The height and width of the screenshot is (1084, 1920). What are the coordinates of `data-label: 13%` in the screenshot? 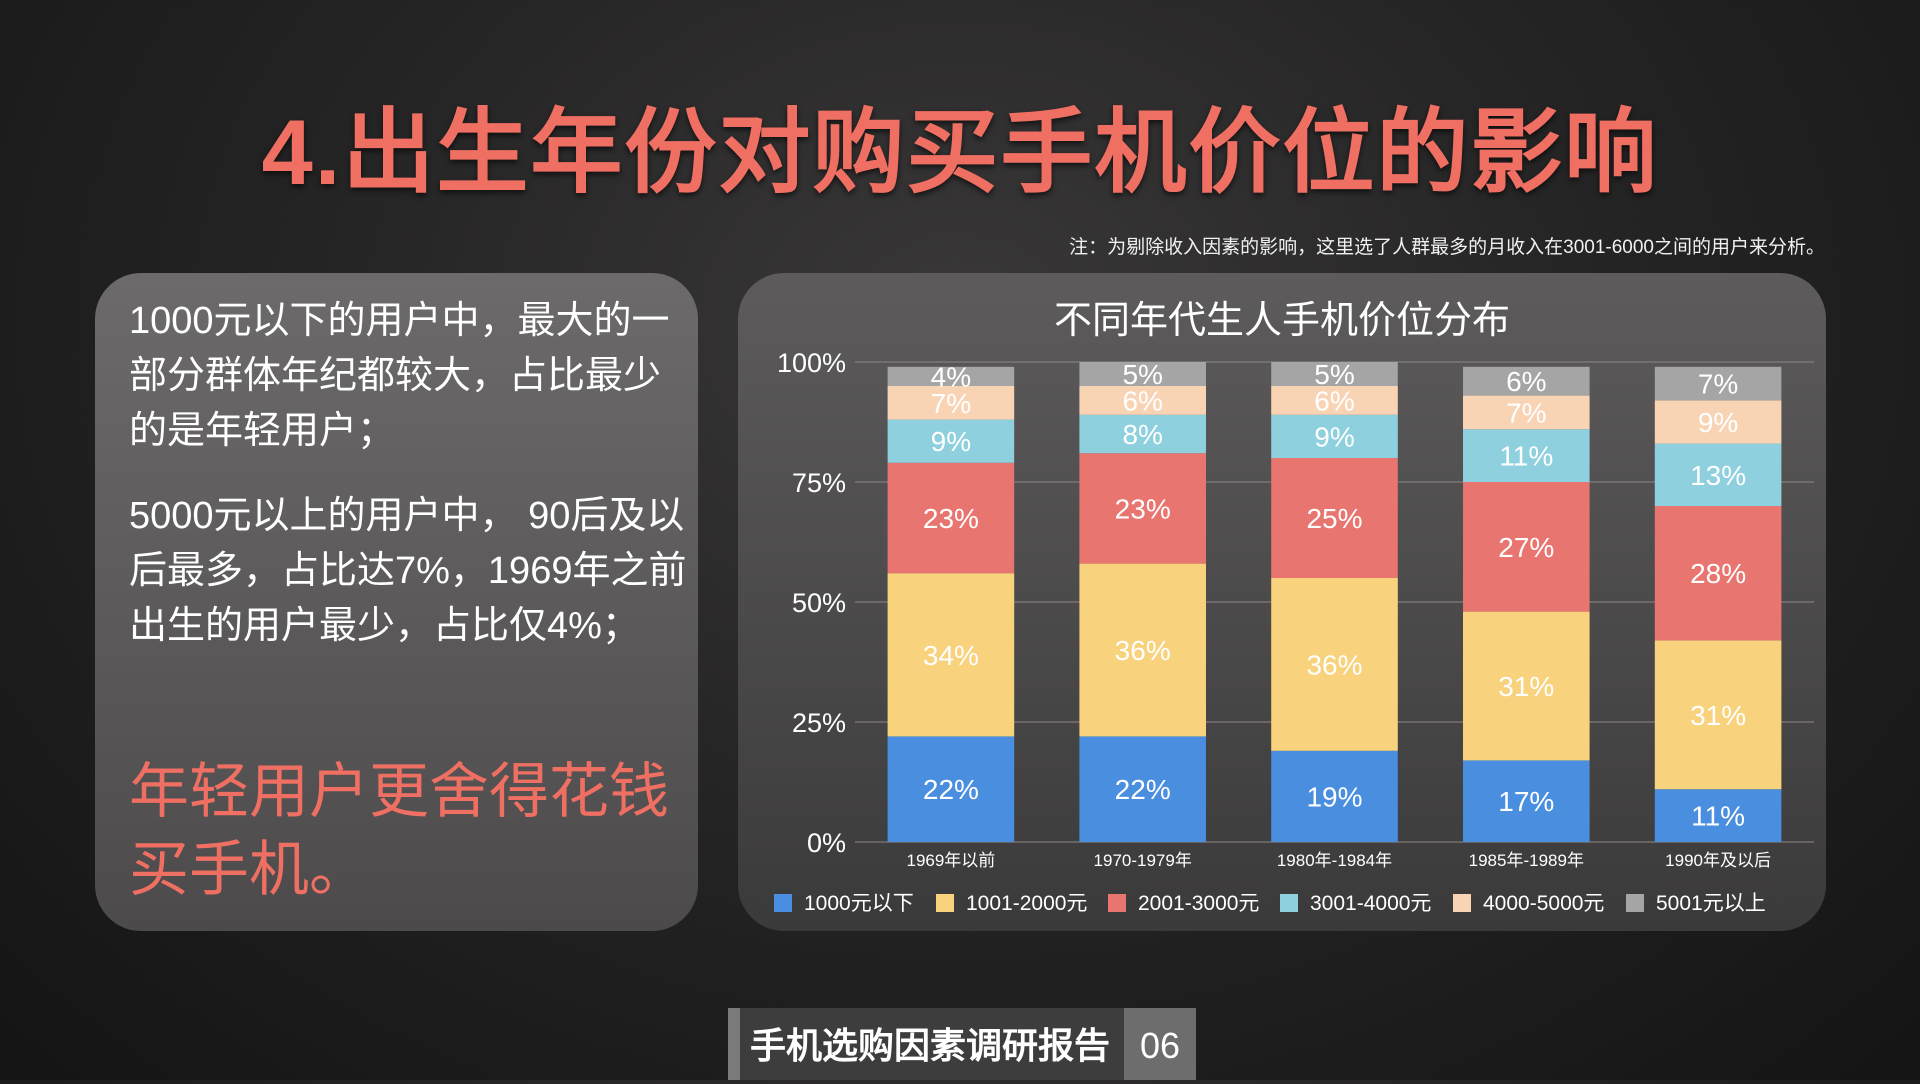 It's located at (1718, 475).